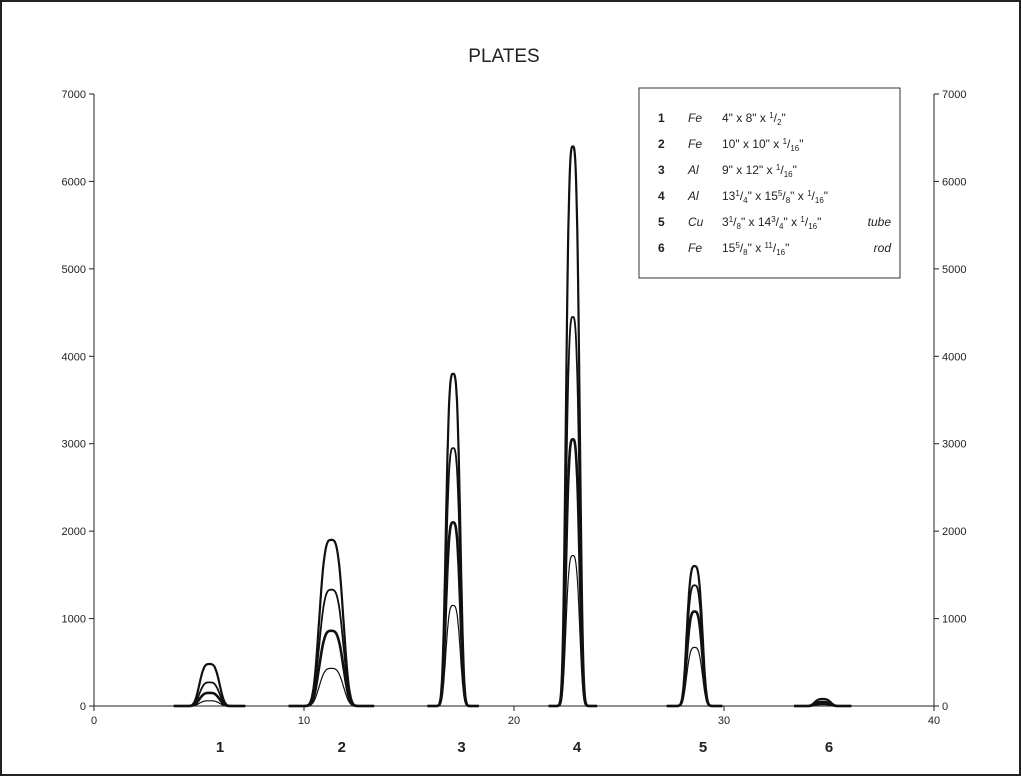 The height and width of the screenshot is (778, 1021). Describe the element at coordinates (94, 721) in the screenshot. I see `x-tick-label: 0` at that location.